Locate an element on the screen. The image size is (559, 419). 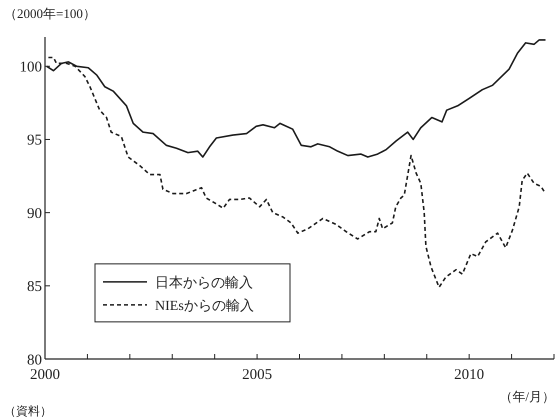
y-tick-label: 95 is located at coordinates (34, 140).